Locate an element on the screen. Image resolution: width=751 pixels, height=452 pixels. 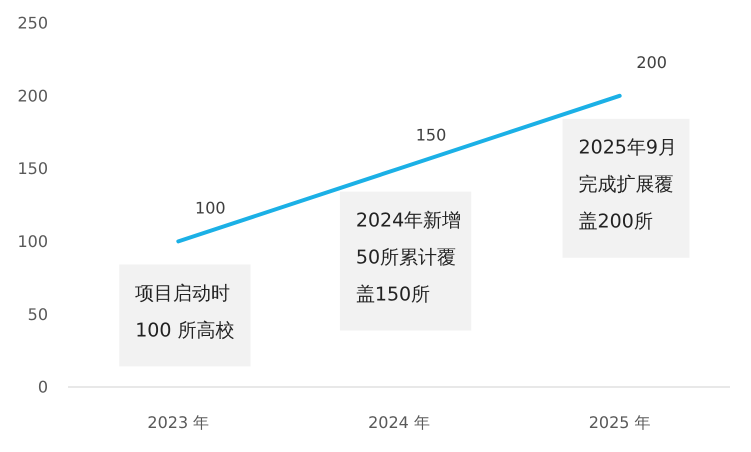
y-tick-label: 150 is located at coordinates (32, 168).